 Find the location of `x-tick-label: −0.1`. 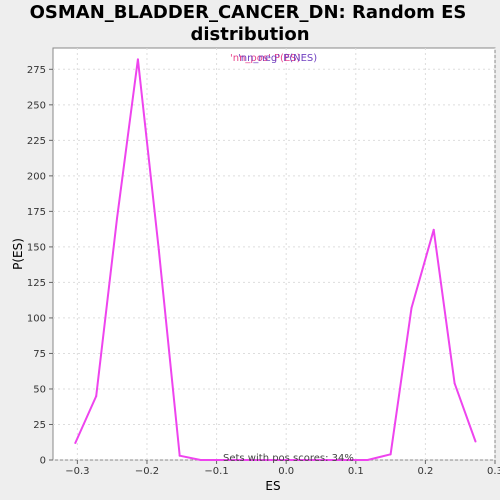

x-tick-label: −0.1 is located at coordinates (216, 471).